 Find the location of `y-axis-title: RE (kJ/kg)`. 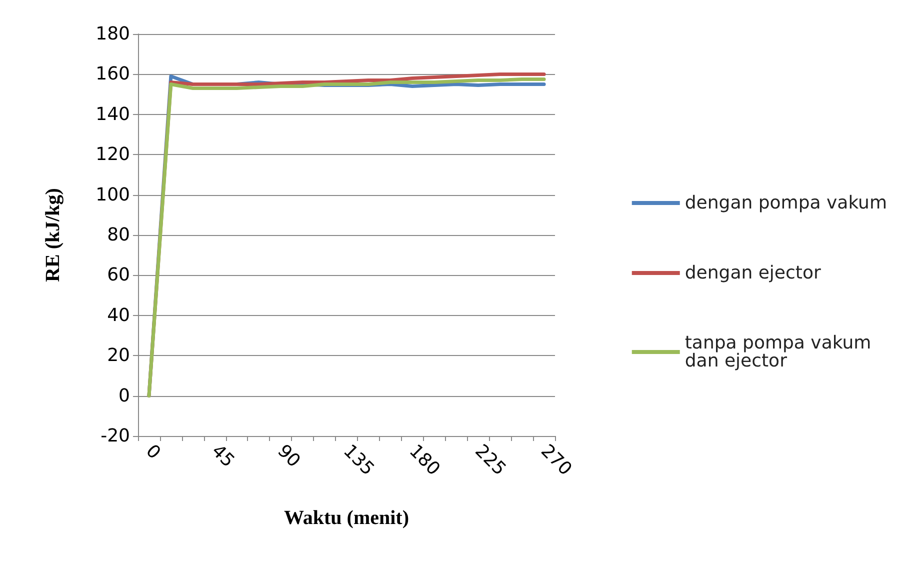

y-axis-title: RE (kJ/kg) is located at coordinates (53, 235).